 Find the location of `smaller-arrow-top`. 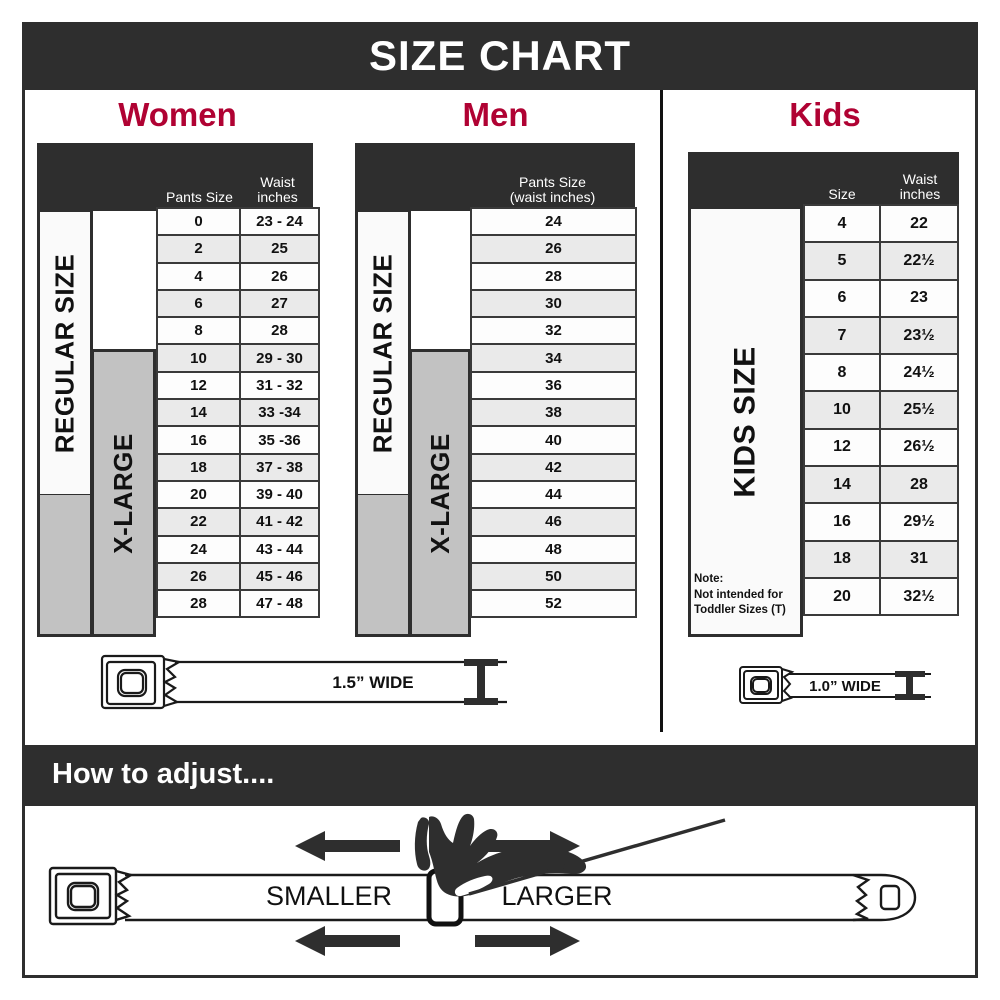

smaller-arrow-top is located at coordinates (347, 846).